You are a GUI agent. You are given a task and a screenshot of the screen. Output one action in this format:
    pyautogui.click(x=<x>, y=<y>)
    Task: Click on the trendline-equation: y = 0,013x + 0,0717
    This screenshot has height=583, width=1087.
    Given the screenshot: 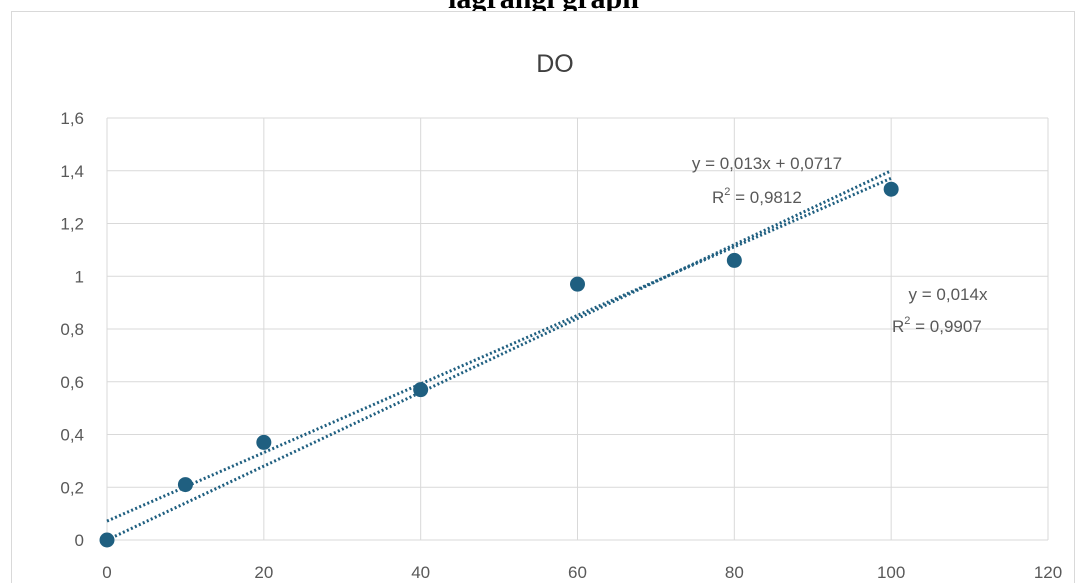 What is the action you would take?
    pyautogui.click(x=767, y=163)
    